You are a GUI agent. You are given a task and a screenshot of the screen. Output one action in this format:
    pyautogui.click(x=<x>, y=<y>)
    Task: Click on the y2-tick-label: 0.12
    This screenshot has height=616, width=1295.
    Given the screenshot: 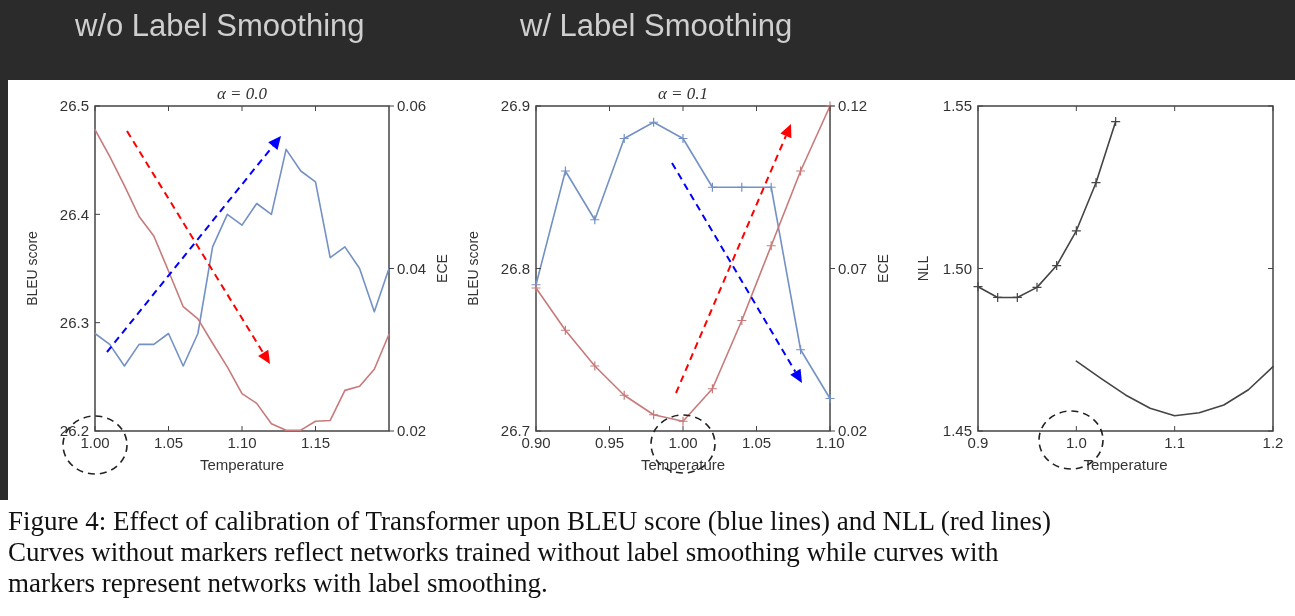 What is the action you would take?
    pyautogui.click(x=853, y=106)
    